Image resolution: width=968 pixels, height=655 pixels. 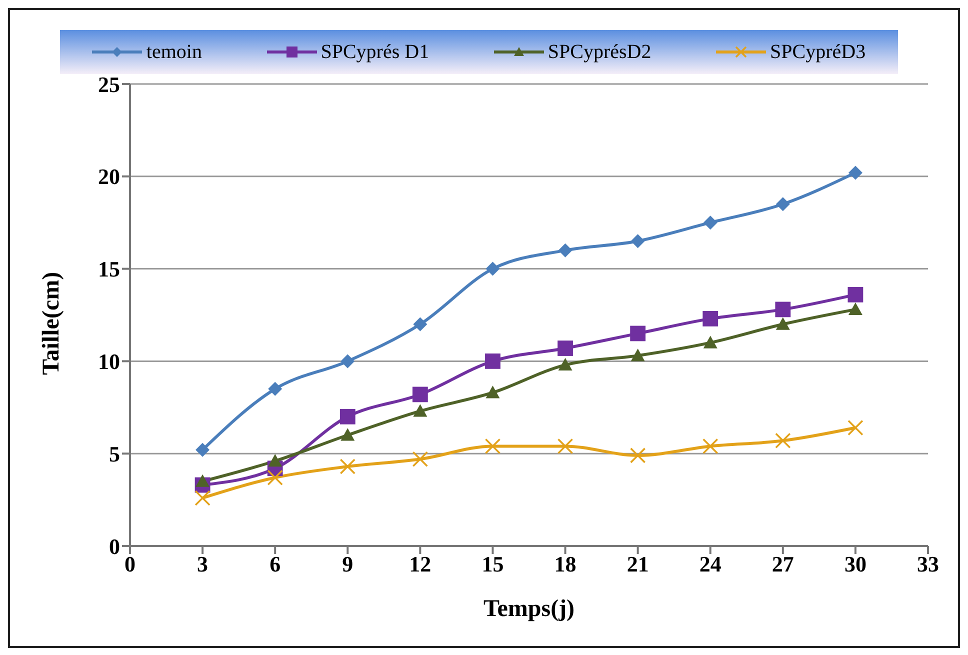 I want to click on x-tick-label: 30, so click(x=855, y=564).